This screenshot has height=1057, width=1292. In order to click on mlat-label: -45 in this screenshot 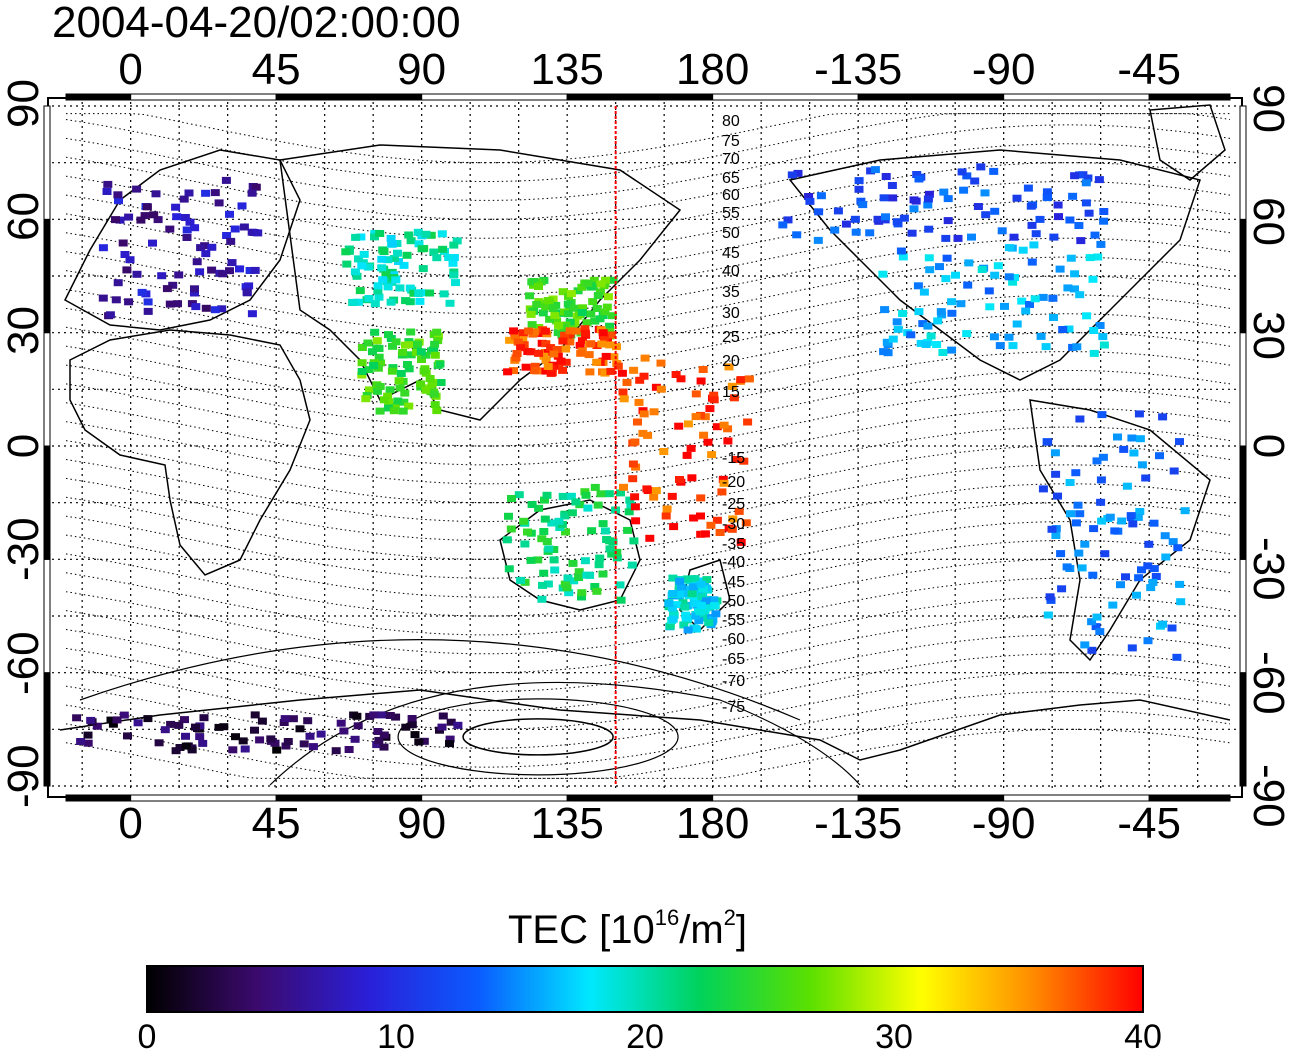, I will do `click(733, 582)`.